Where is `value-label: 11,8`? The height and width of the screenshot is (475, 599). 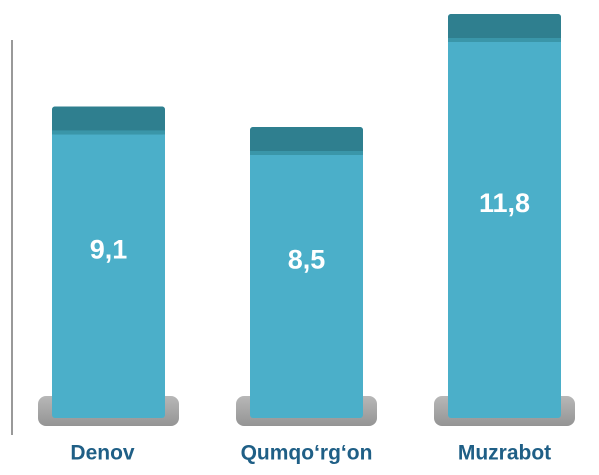 value-label: 11,8 is located at coordinates (504, 203).